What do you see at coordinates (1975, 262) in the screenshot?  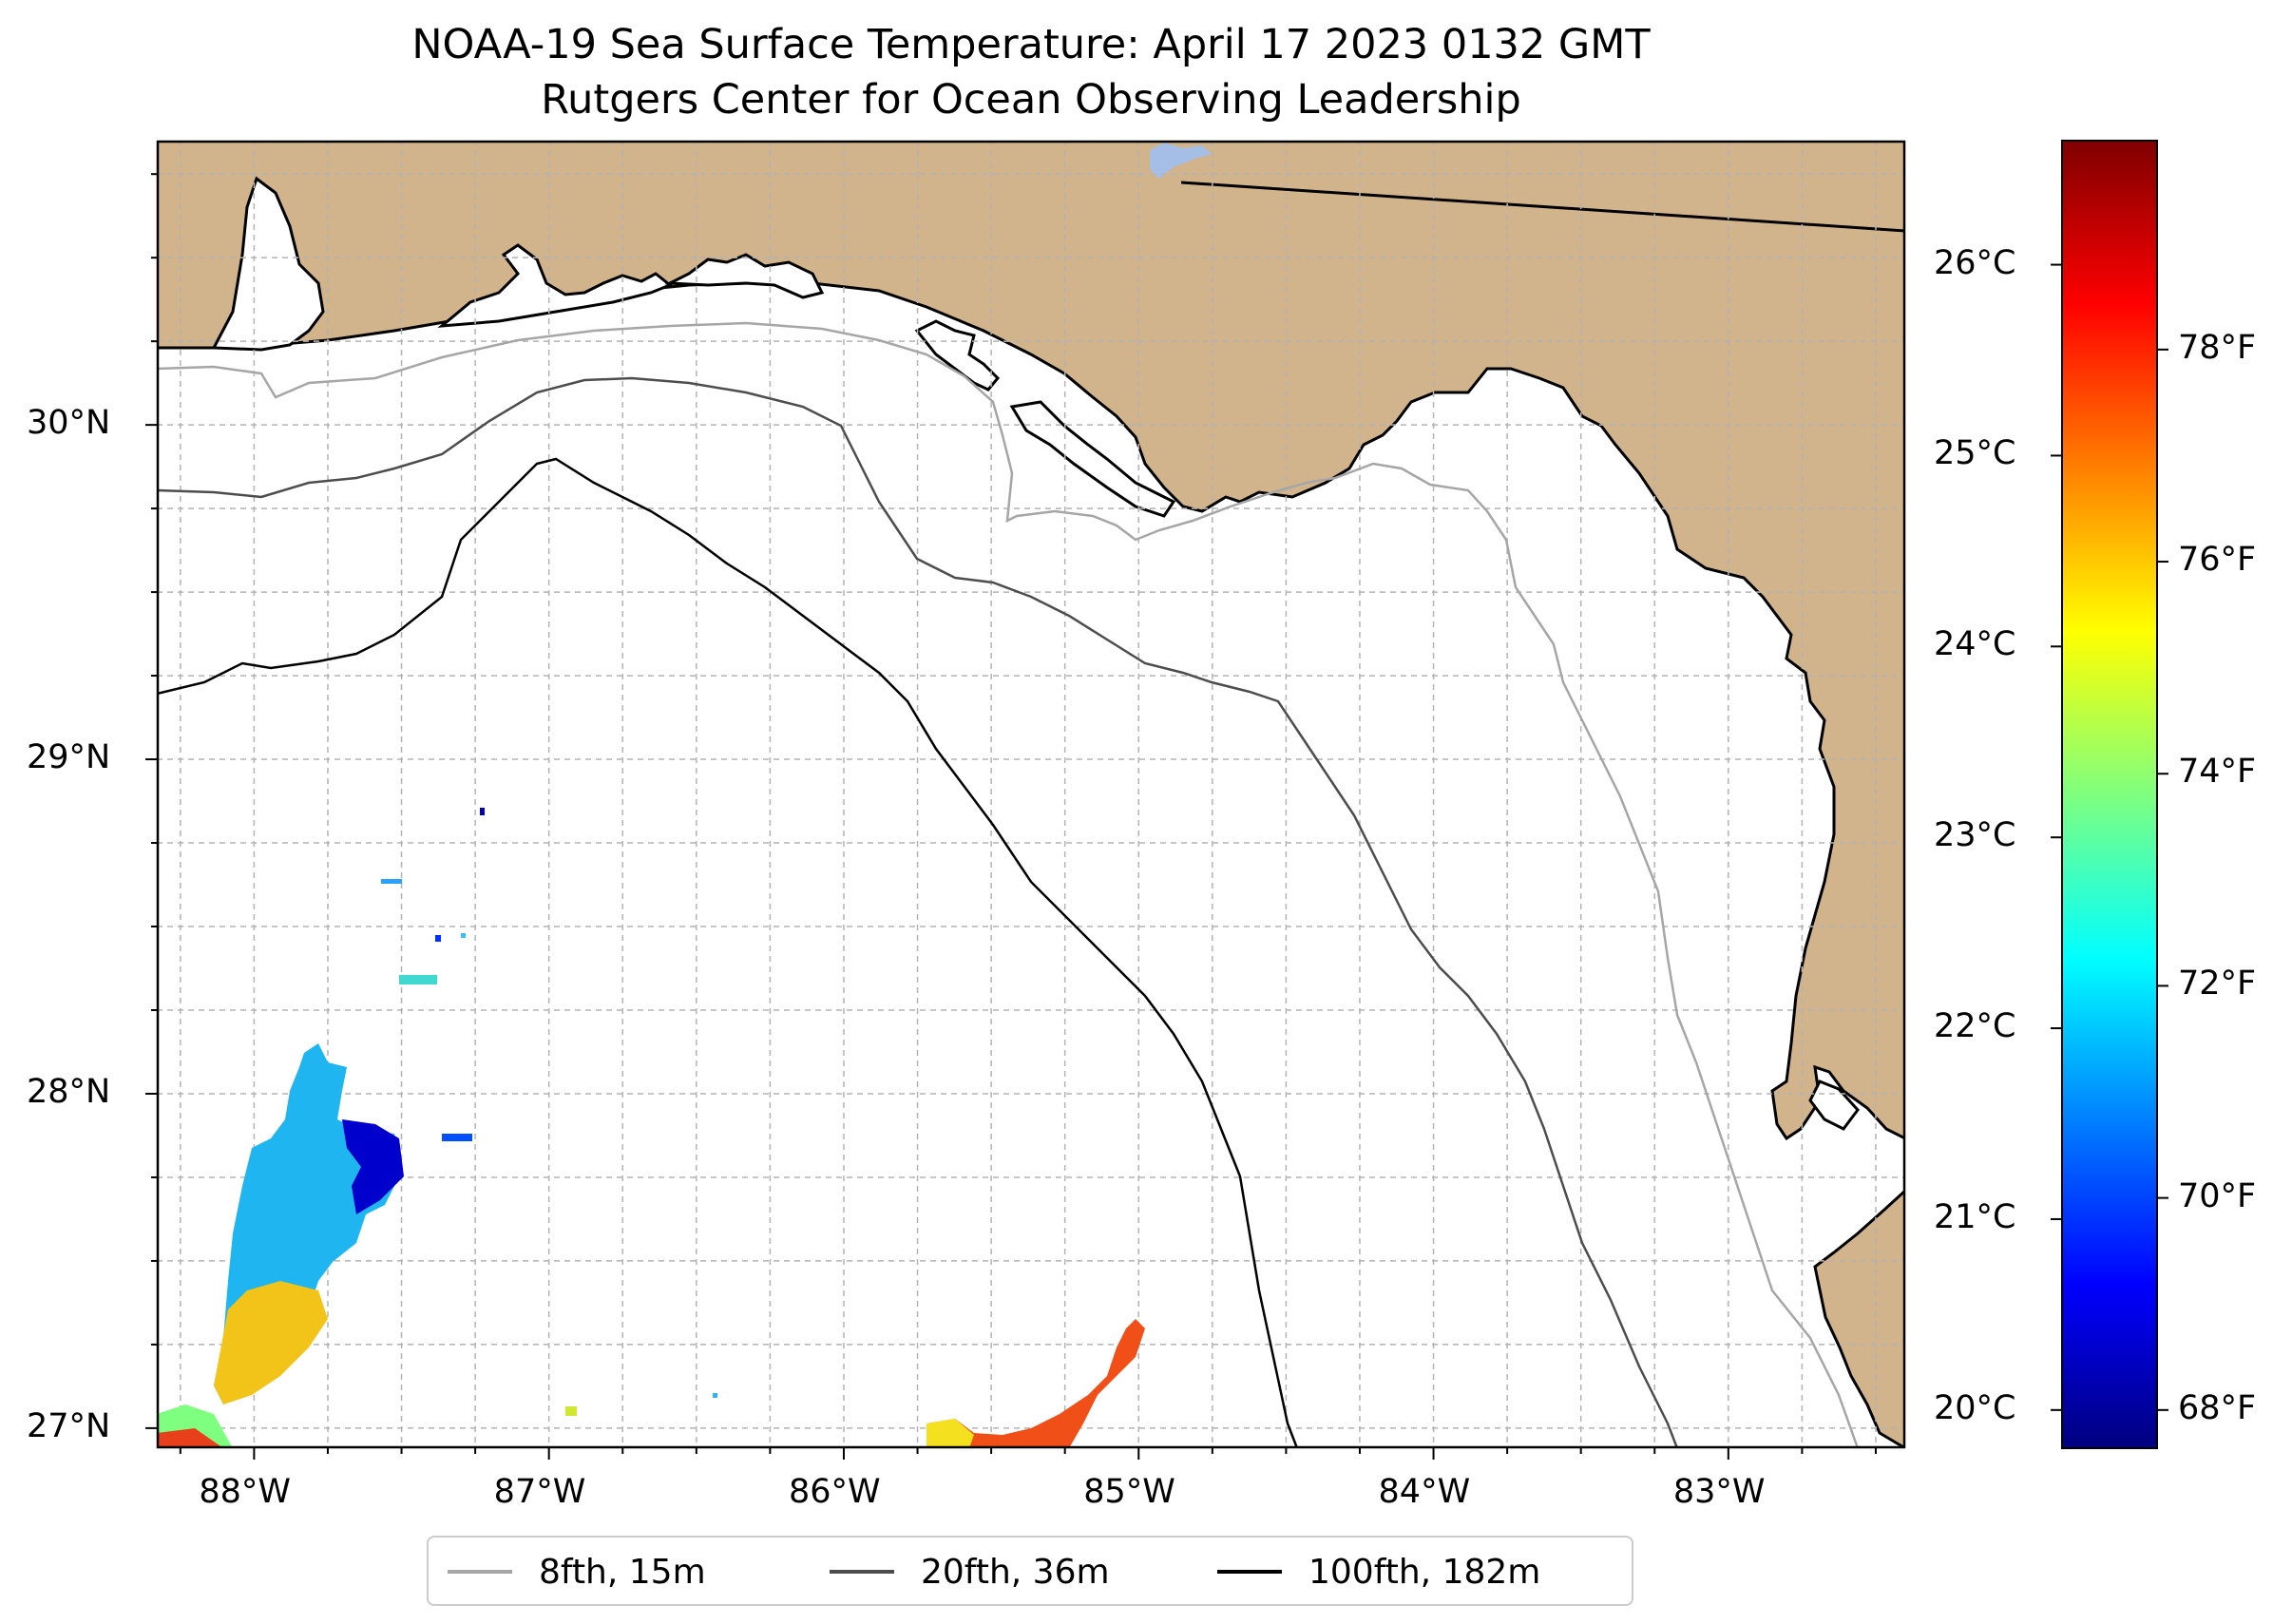 I see `celsius-tick-label: 26°C` at bounding box center [1975, 262].